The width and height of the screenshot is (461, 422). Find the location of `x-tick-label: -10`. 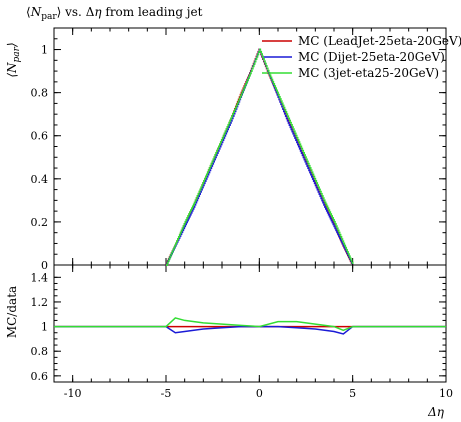

x-tick-label: -10 is located at coordinates (73, 393).